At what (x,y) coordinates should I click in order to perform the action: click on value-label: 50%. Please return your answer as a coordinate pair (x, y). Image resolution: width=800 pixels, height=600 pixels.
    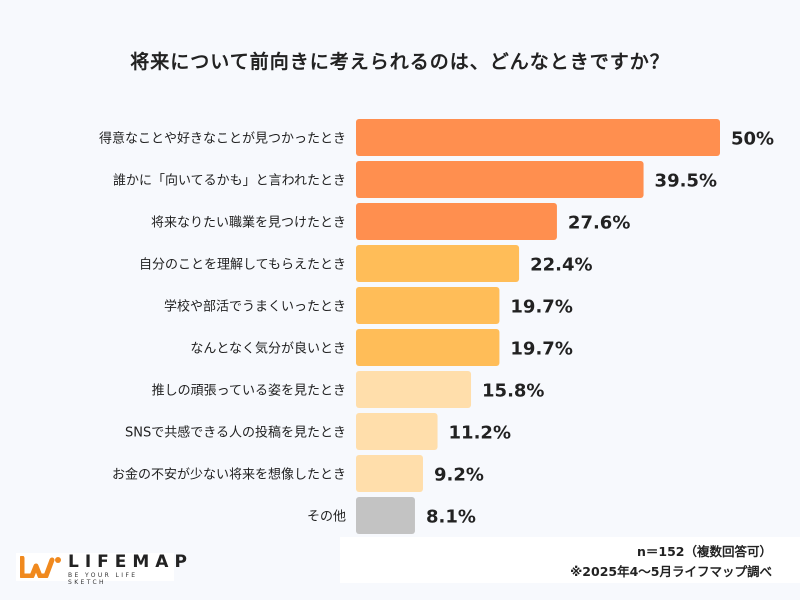
    Looking at the image, I should click on (752, 139).